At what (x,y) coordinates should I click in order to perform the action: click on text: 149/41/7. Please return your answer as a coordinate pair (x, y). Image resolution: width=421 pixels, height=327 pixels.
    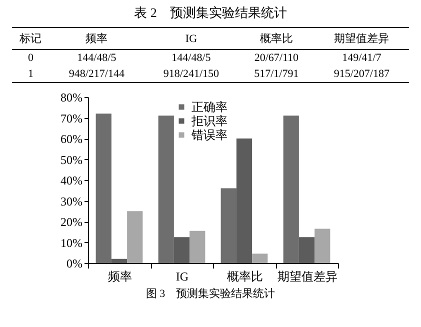
    Looking at the image, I should click on (361, 58).